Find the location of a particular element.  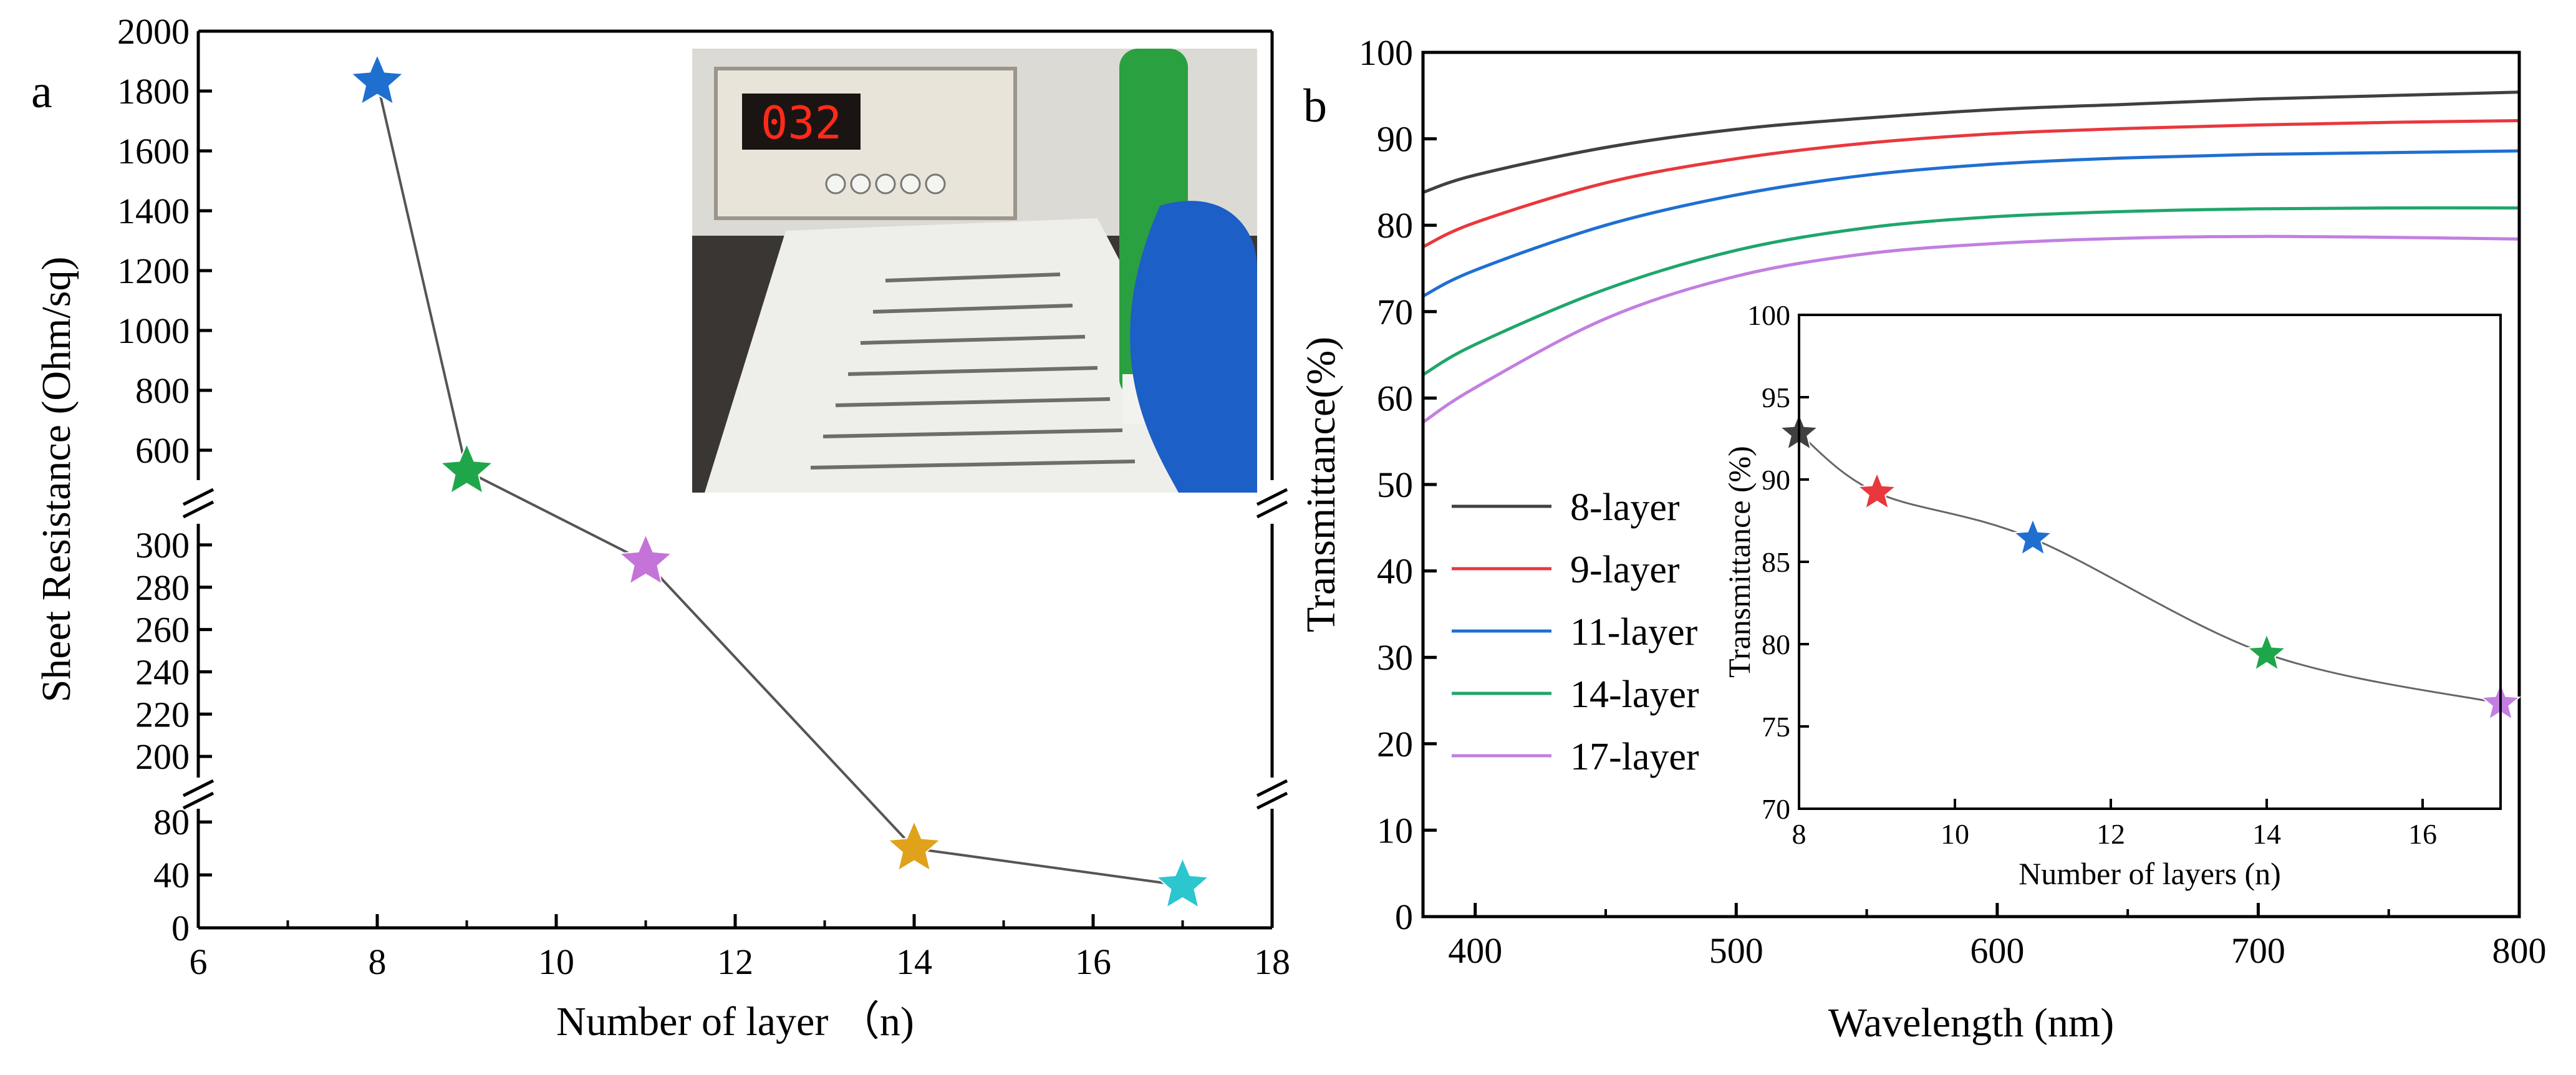

inset-x-tick-label: 14 is located at coordinates (2266, 834).